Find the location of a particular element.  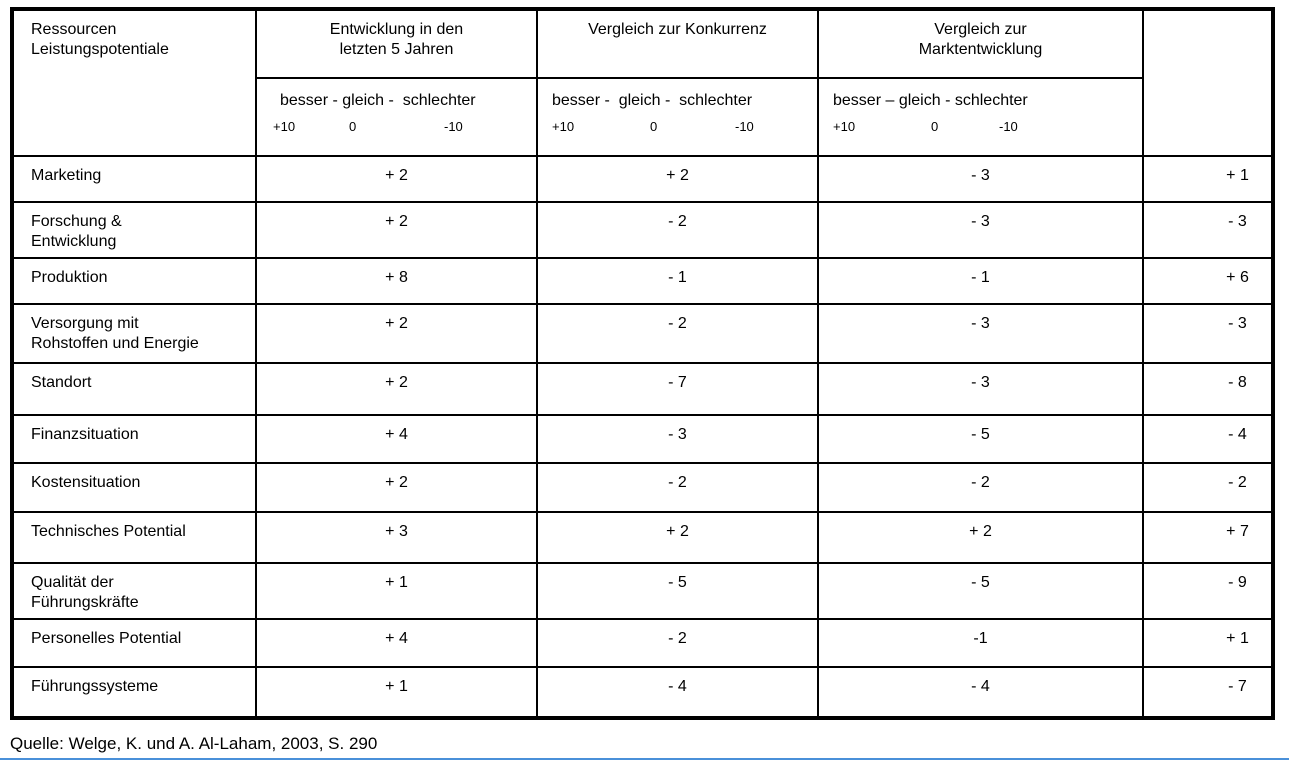

value-konkurrenz: - 7 is located at coordinates (677, 389).